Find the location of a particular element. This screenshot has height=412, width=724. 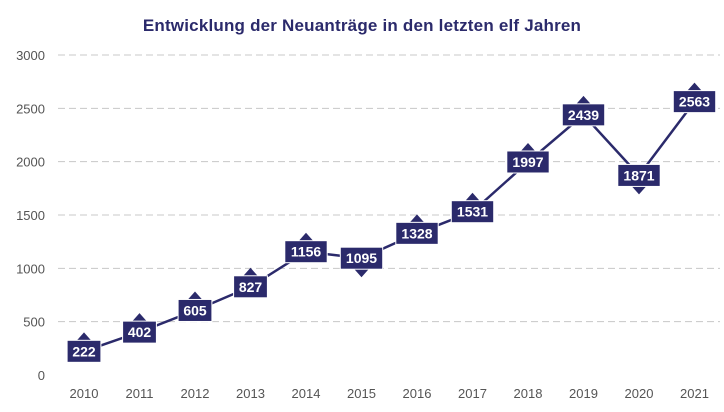

data-label-box-2013 is located at coordinates (250, 287).